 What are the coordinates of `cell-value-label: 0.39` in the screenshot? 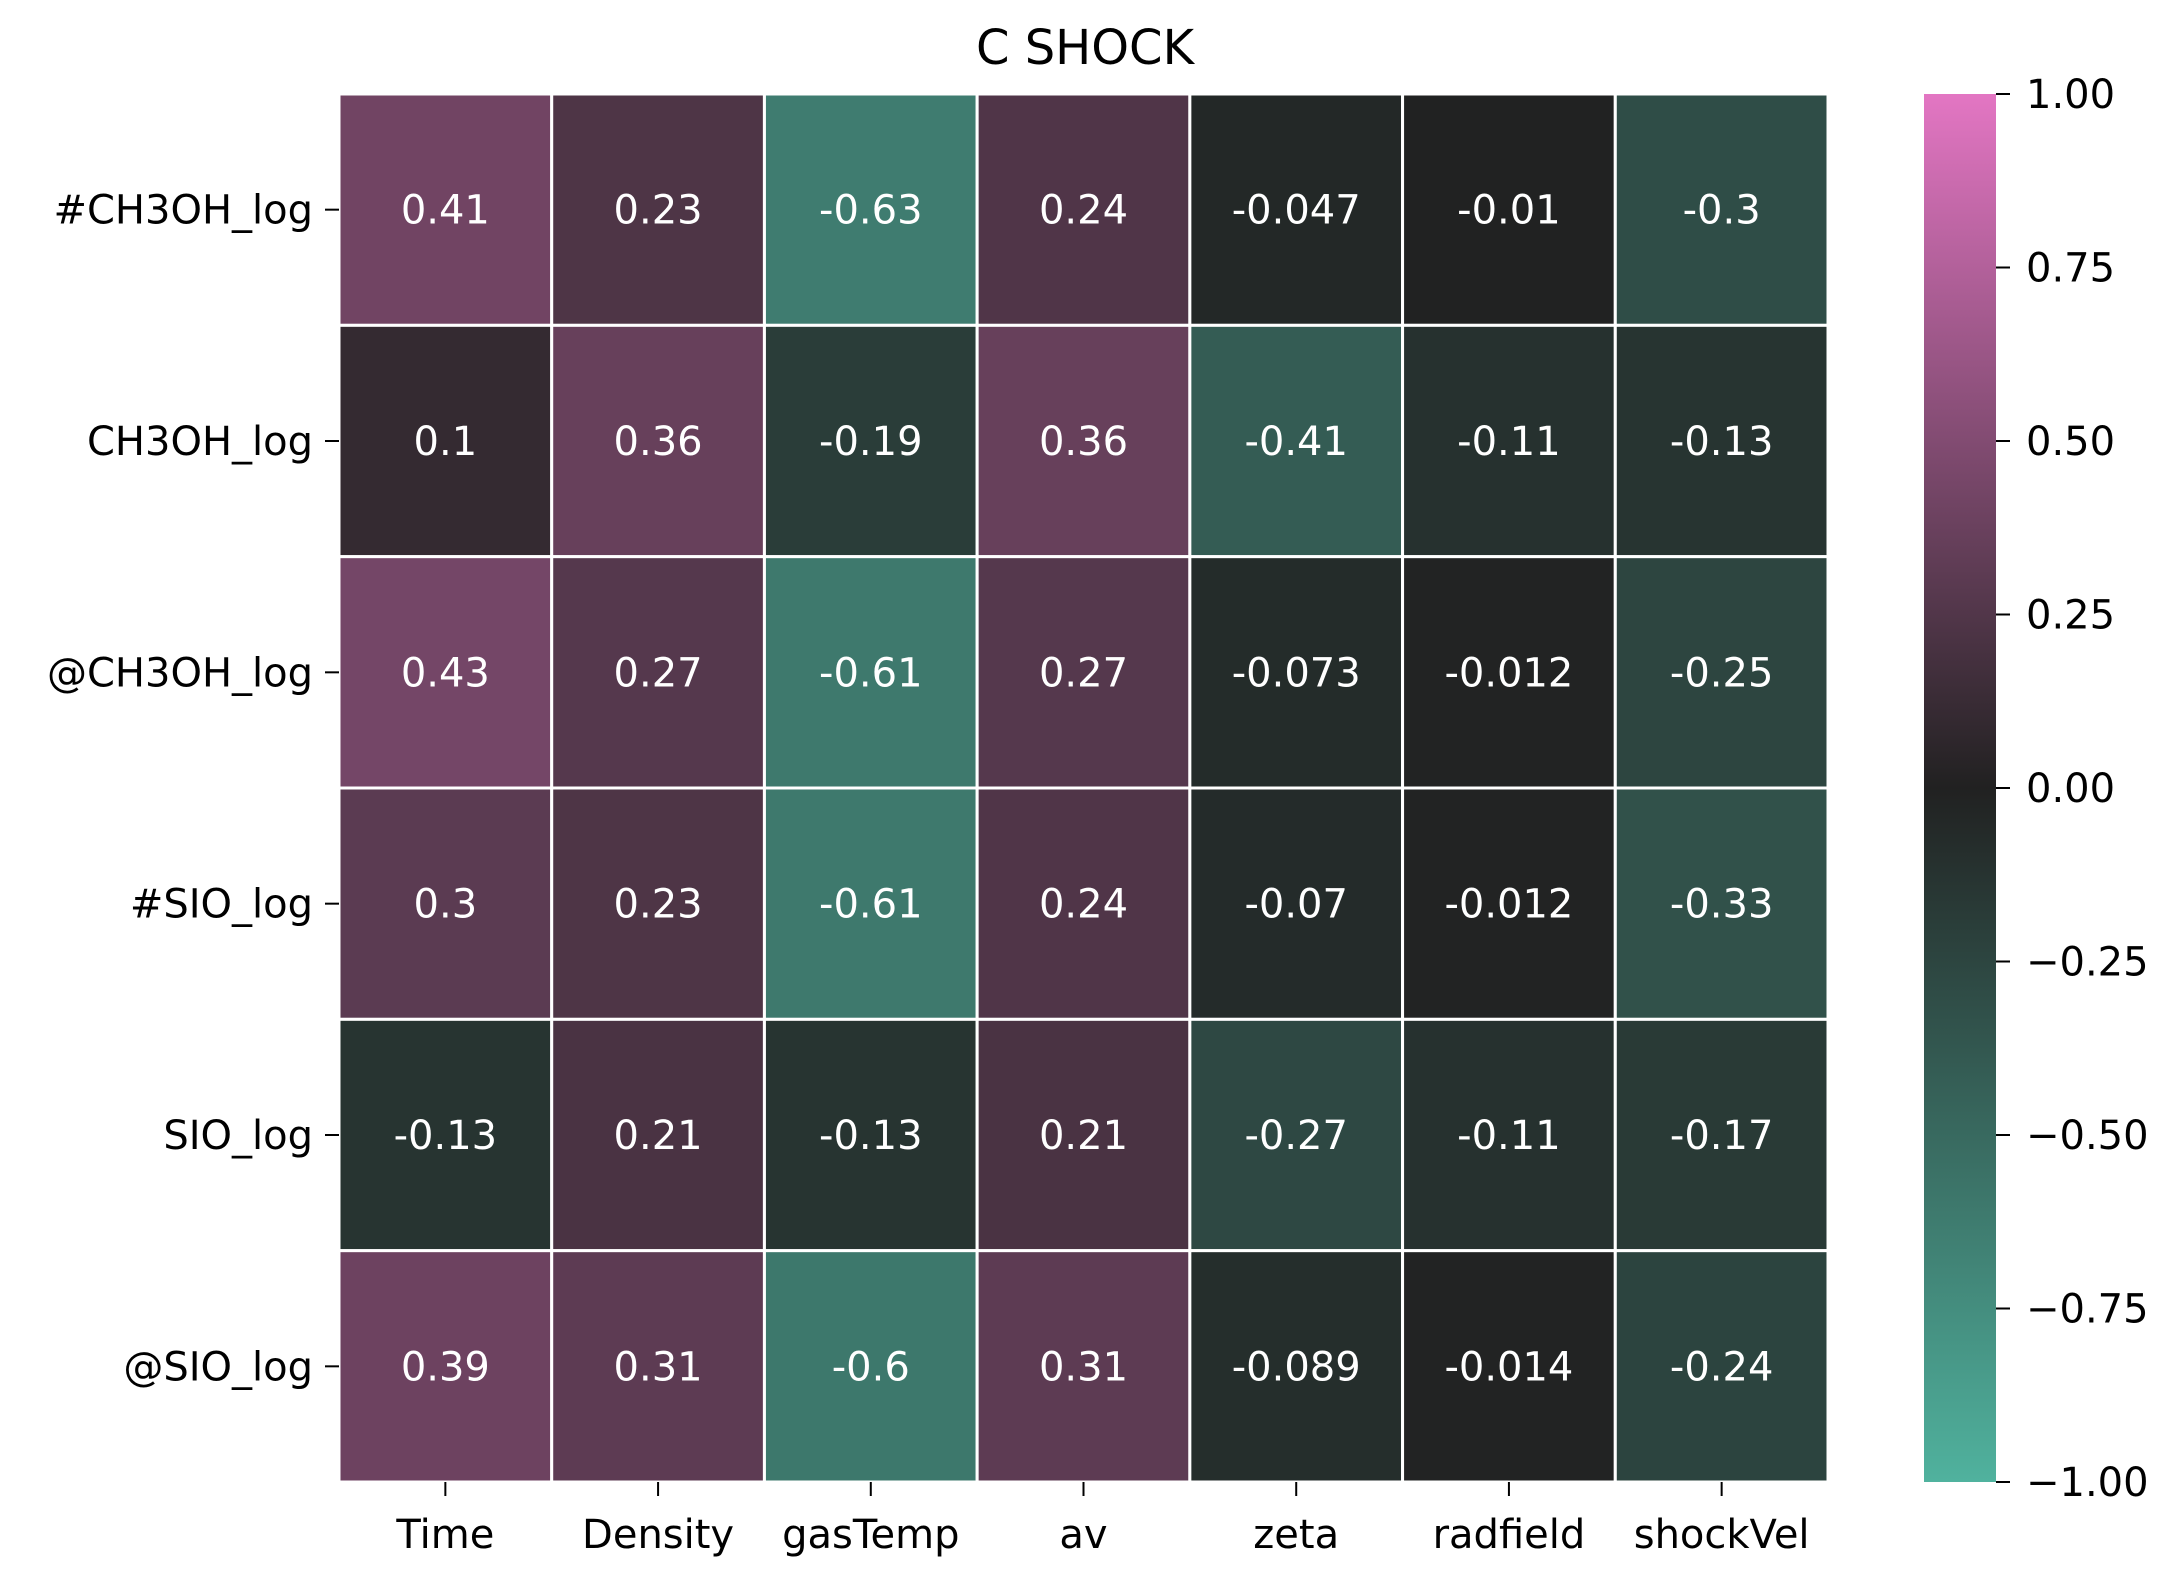 It's located at (445, 1367).